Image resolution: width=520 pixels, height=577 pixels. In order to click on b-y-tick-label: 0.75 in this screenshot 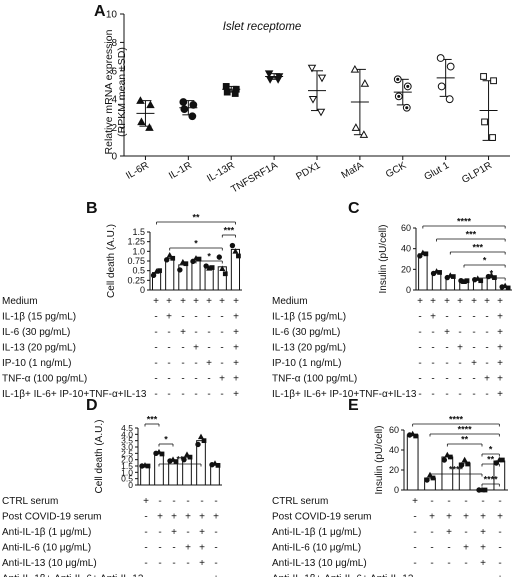, I will do `click(136, 261)`.